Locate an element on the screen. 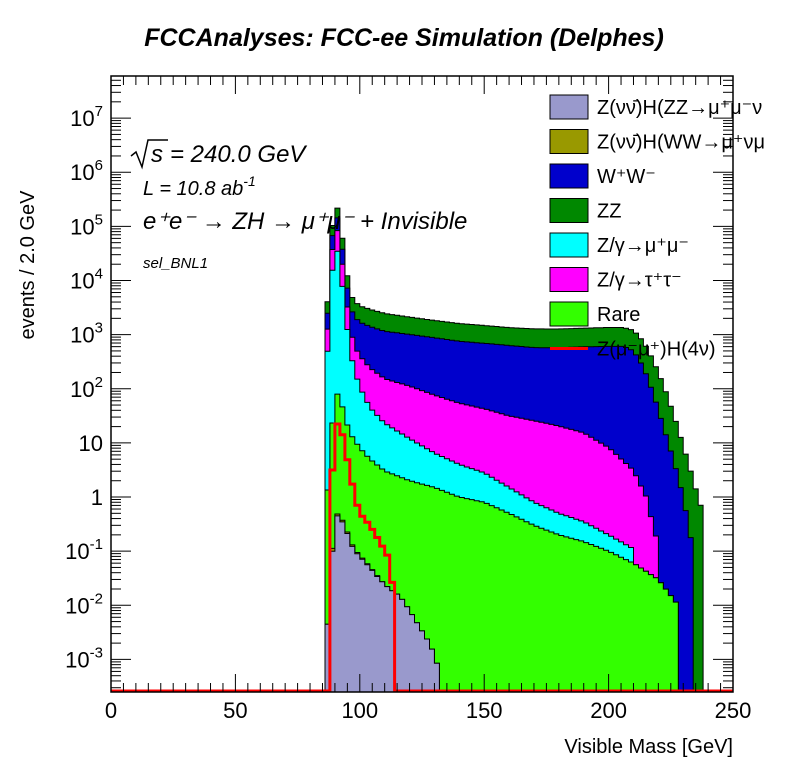  y-tick-label: 10⁻¹ is located at coordinates (84, 550).